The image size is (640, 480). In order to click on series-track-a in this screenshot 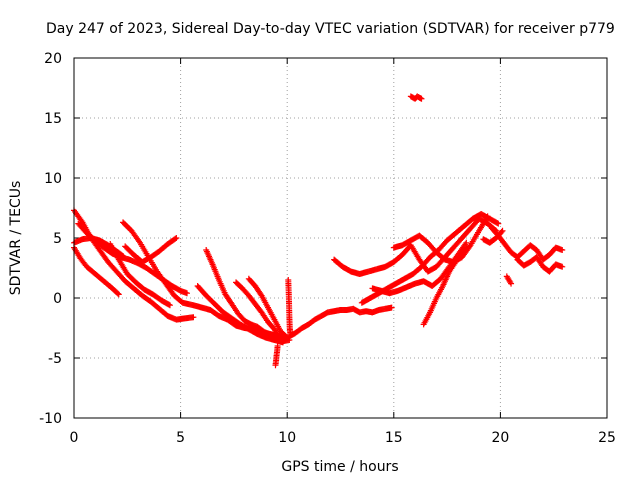, I will do `click(134, 265)`.